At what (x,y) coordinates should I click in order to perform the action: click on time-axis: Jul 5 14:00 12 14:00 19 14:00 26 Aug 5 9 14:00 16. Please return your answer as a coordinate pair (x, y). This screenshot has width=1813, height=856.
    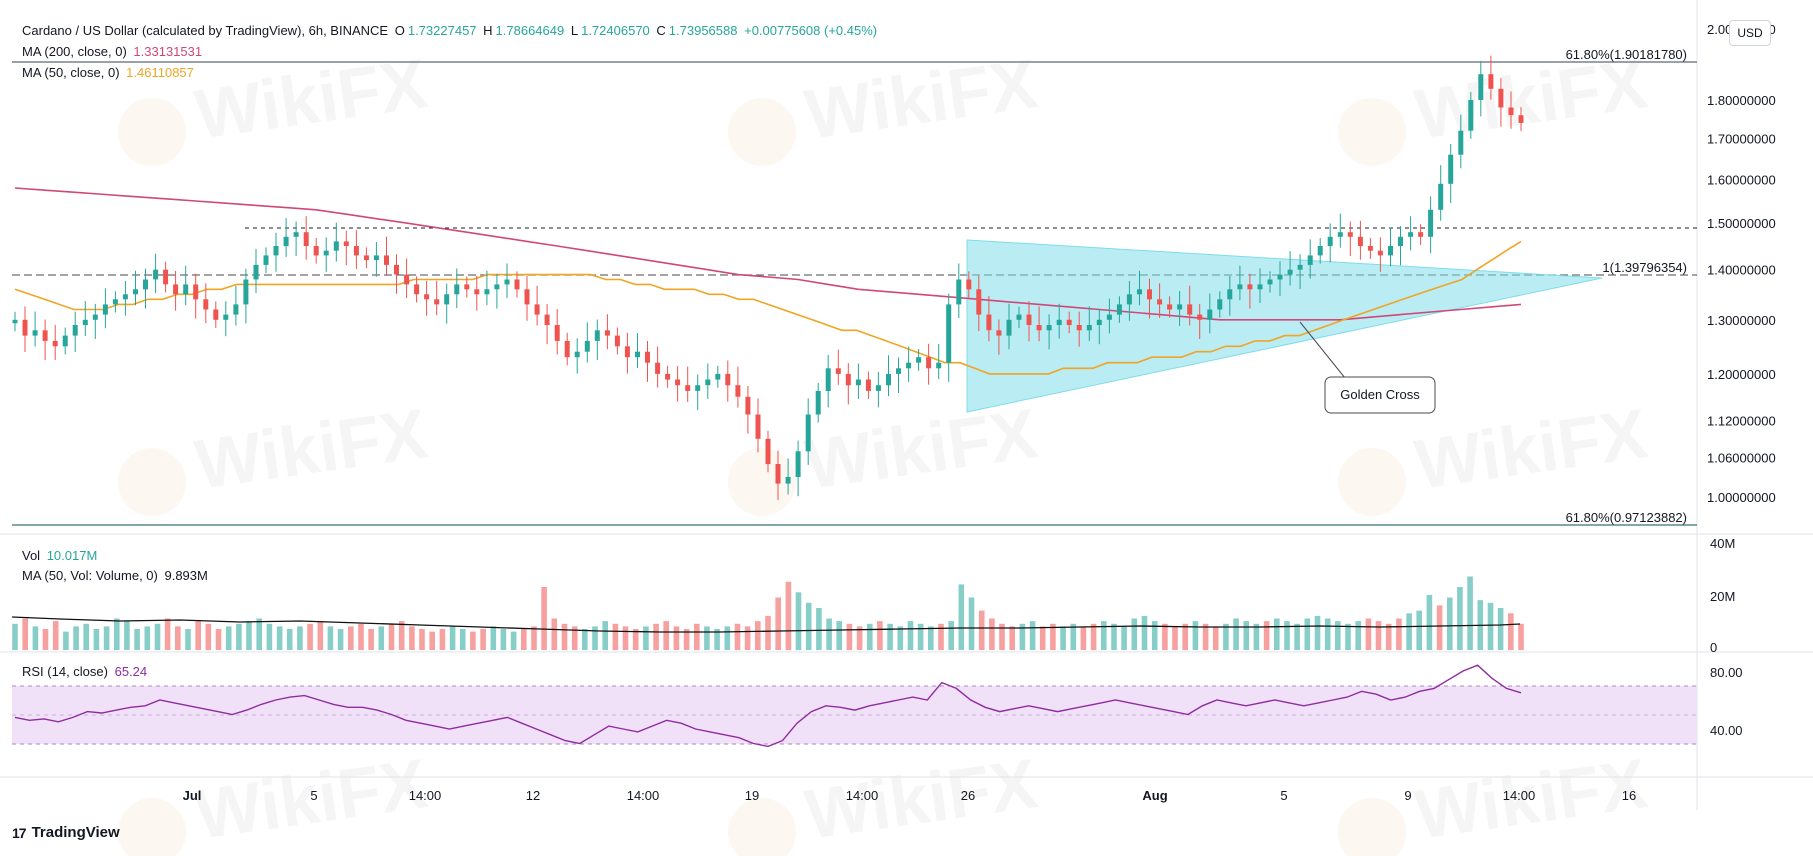
    Looking at the image, I should click on (910, 795).